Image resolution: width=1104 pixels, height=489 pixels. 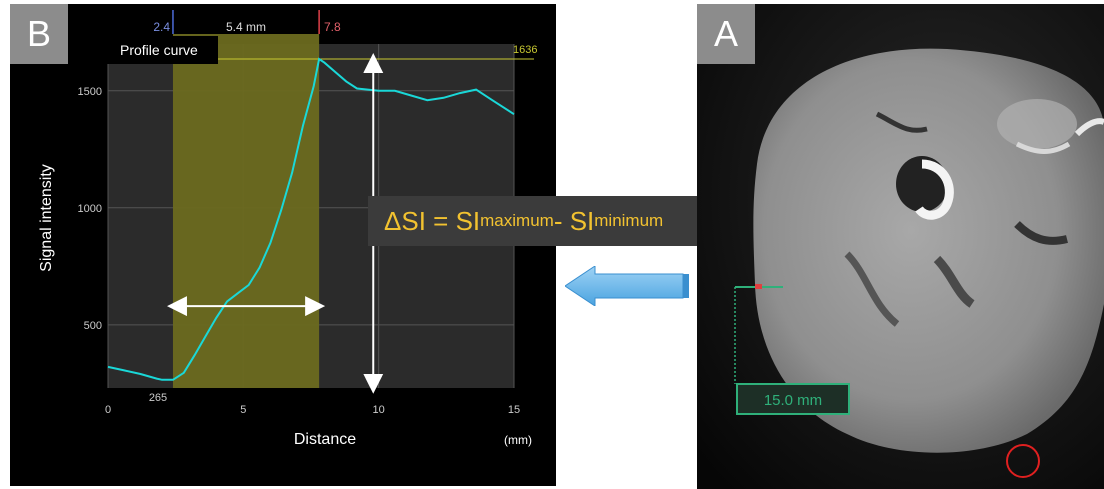 I want to click on formula-minus: - SI, so click(x=574, y=220).